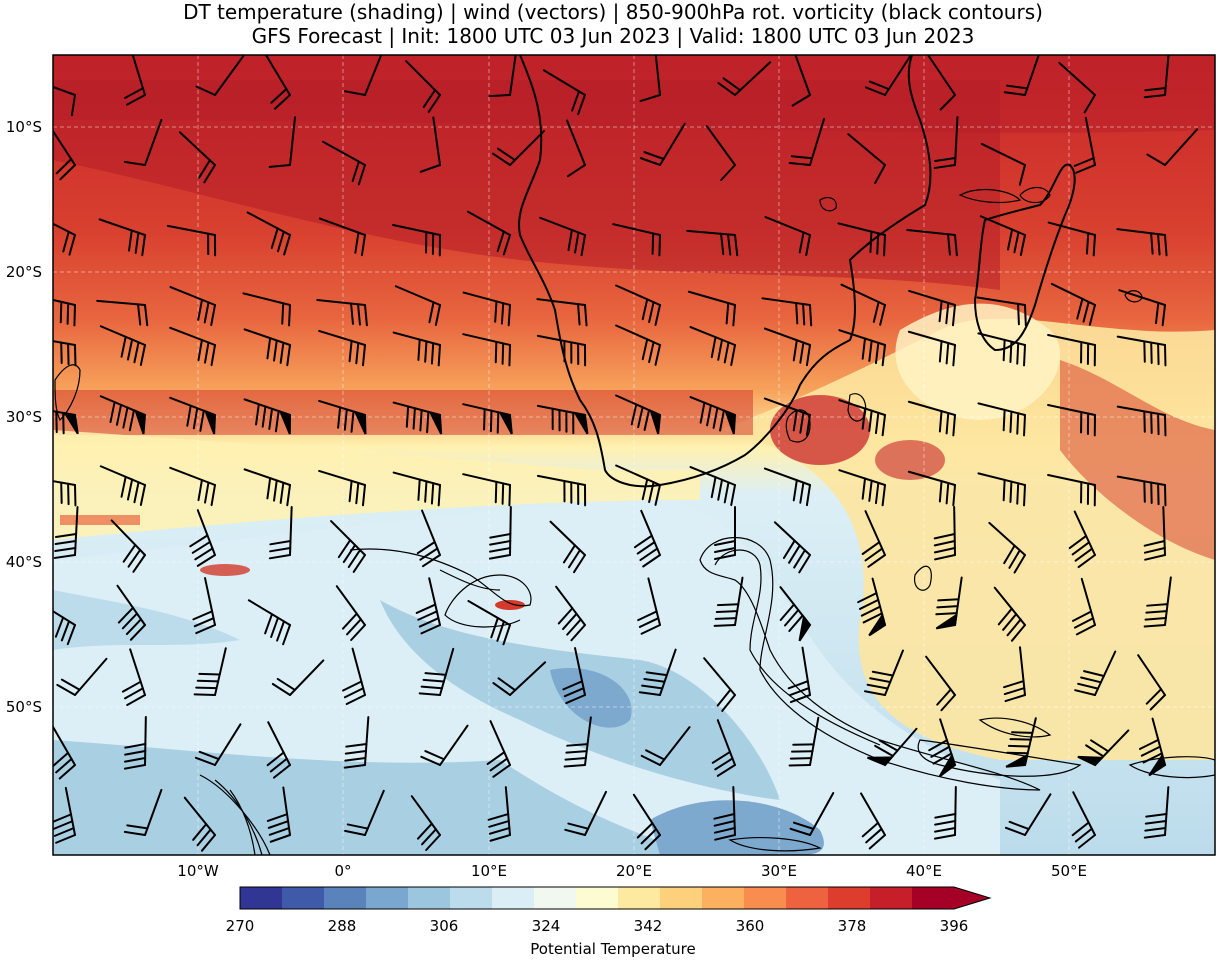 The image size is (1226, 962). Describe the element at coordinates (1024, 257) in the screenshot. I see `madagascar` at that location.